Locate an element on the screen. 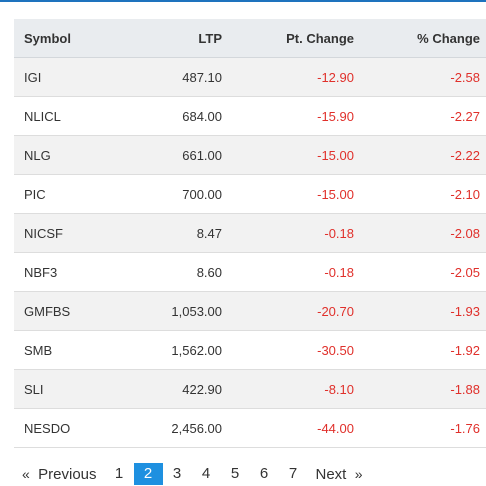 Image resolution: width=486 pixels, height=486 pixels. cell-symbol: NLICL is located at coordinates (66, 116).